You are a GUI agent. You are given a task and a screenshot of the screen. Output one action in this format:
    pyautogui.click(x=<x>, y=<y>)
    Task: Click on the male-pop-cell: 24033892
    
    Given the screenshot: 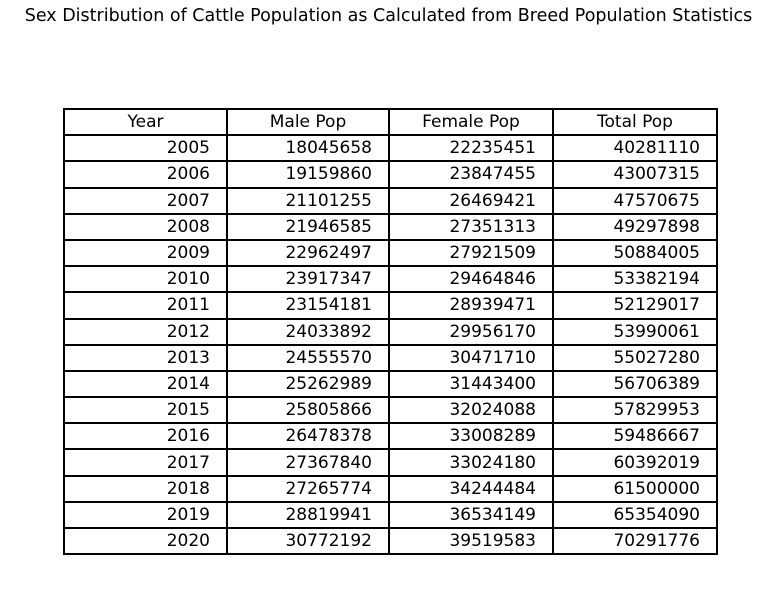 What is the action you would take?
    pyautogui.click(x=308, y=331)
    